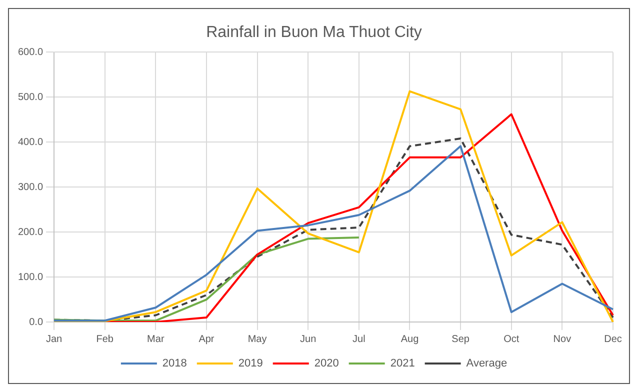 The height and width of the screenshot is (392, 638). Describe the element at coordinates (613, 339) in the screenshot. I see `x-tick-label: Dec` at that location.